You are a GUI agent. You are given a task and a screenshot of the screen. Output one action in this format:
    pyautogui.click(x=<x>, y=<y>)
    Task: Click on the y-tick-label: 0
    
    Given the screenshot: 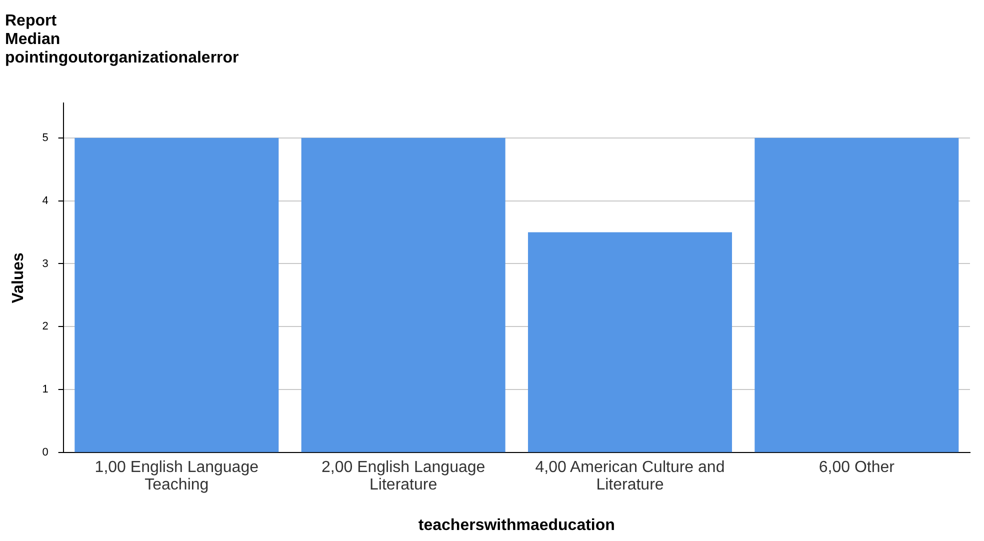 What is the action you would take?
    pyautogui.click(x=45, y=452)
    